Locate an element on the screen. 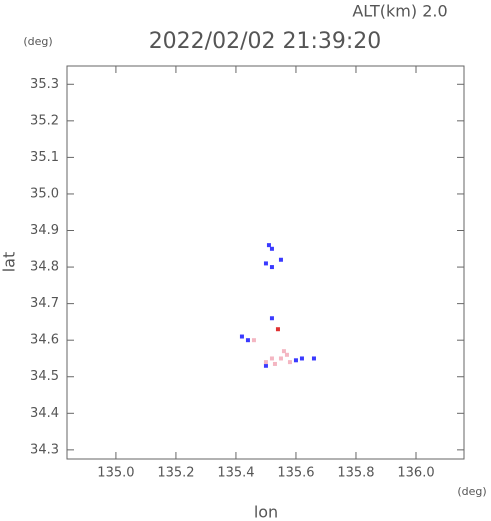 The image size is (491, 521). y-tick-label: 34.9 is located at coordinates (44, 230).